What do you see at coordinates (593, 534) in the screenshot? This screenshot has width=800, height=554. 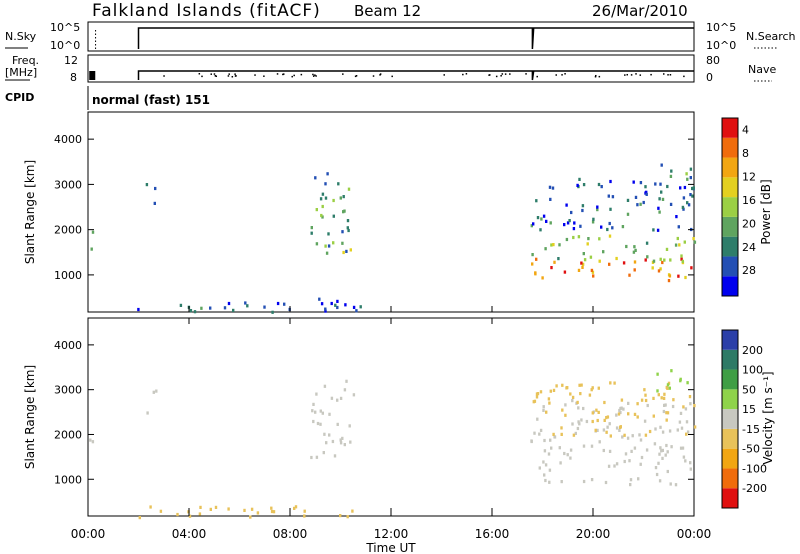 I see `xtick-label: 20:00` at bounding box center [593, 534].